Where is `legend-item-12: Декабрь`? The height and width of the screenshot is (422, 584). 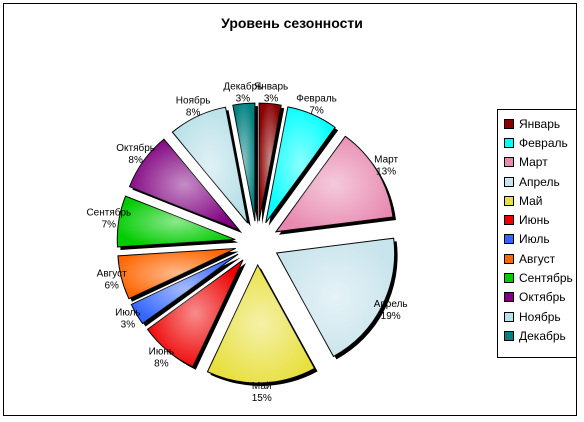
legend-item-12: Декабрь is located at coordinates (540, 335).